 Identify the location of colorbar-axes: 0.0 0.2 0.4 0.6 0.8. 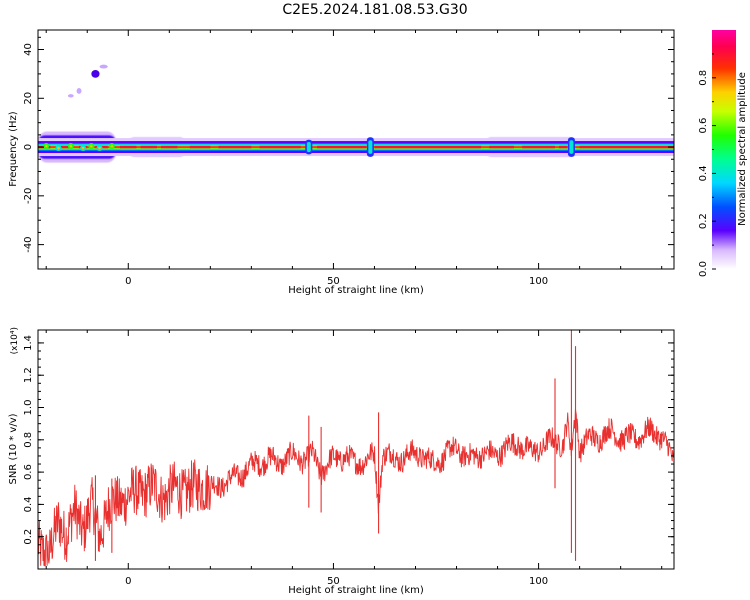
(707, 165).